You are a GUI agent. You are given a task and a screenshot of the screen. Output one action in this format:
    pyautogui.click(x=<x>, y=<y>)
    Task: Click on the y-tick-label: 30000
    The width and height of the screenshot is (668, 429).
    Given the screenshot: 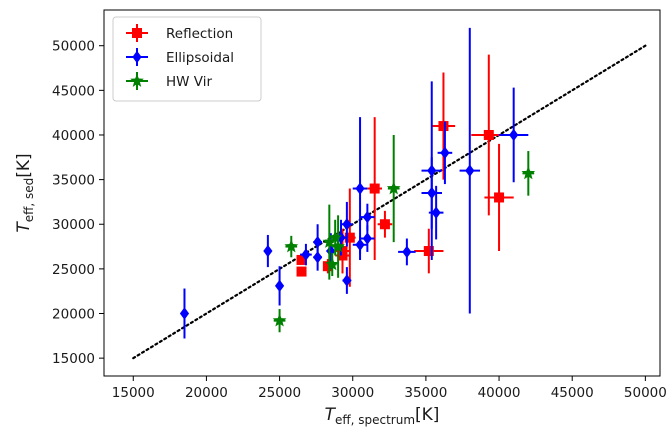 What is the action you would take?
    pyautogui.click(x=73, y=225)
    